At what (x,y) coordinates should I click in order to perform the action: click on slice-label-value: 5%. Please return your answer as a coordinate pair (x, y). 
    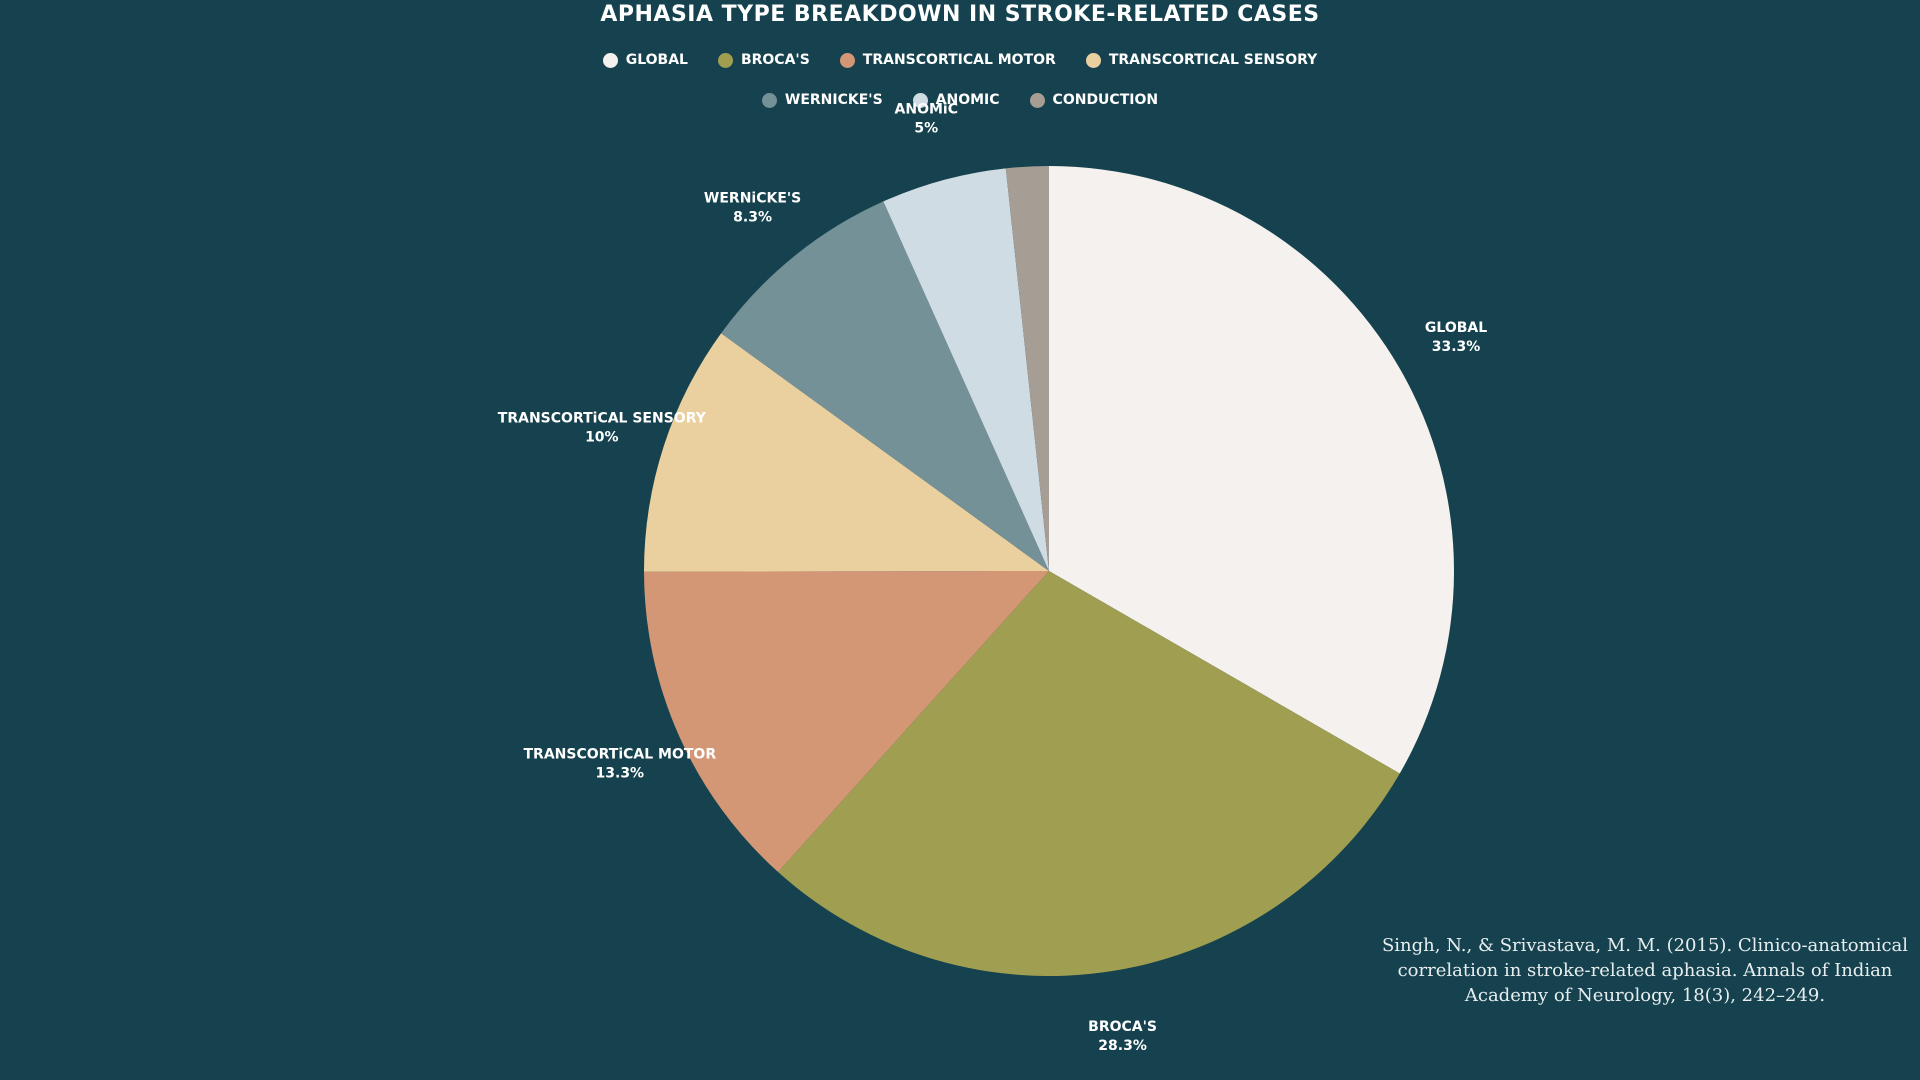
    Looking at the image, I should click on (926, 128).